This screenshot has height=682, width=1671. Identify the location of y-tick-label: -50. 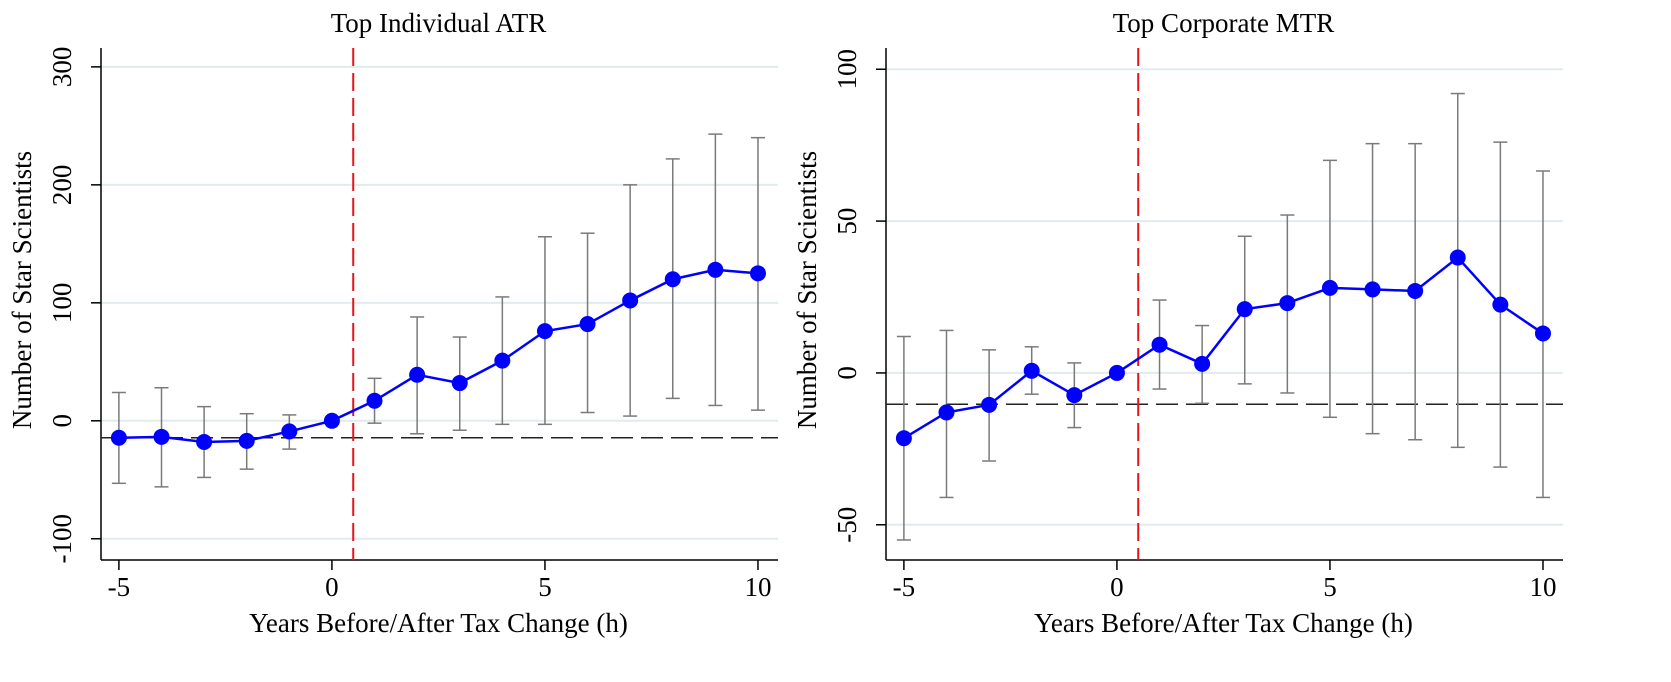
(847, 525).